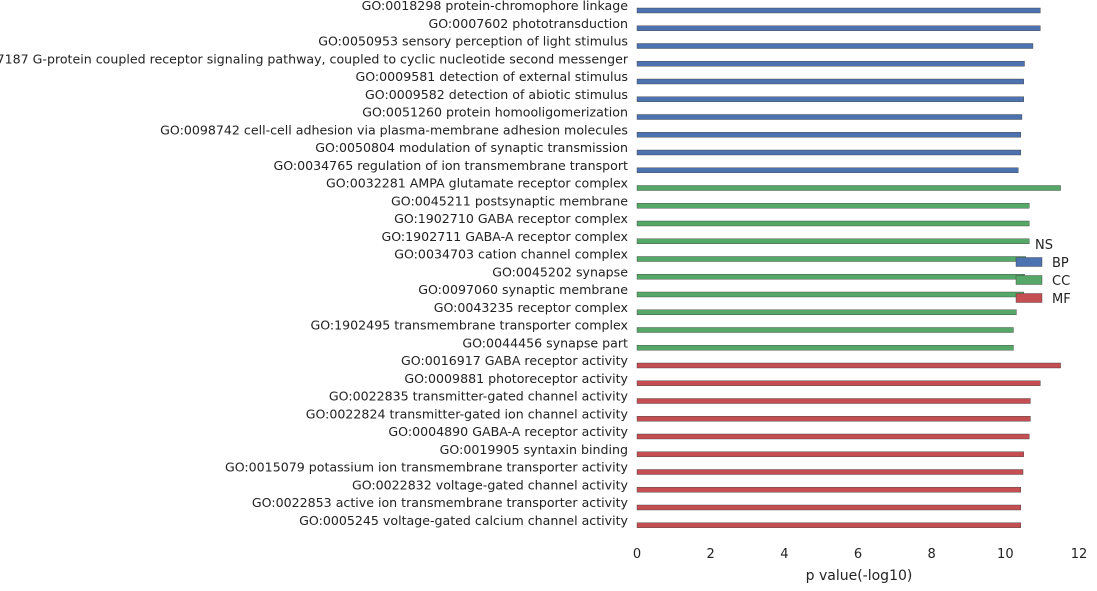 The image size is (1097, 591). Describe the element at coordinates (531, 307) in the screenshot. I see `category-label: GO:0043235 receptor complex` at that location.